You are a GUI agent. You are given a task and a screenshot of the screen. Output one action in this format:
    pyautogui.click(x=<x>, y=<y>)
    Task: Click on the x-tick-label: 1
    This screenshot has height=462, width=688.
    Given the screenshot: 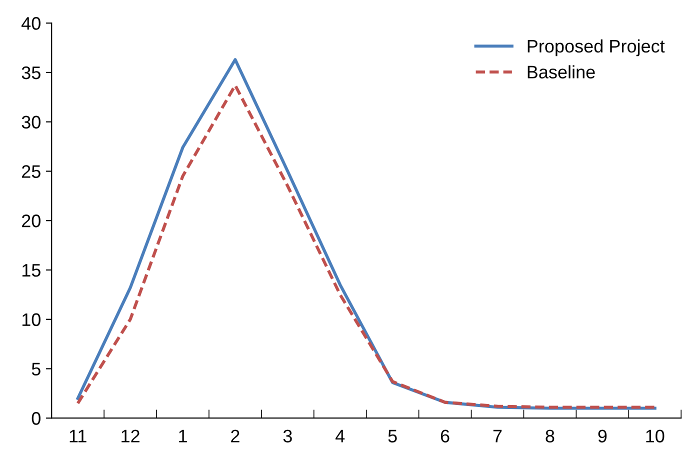 What is the action you would take?
    pyautogui.click(x=183, y=436)
    